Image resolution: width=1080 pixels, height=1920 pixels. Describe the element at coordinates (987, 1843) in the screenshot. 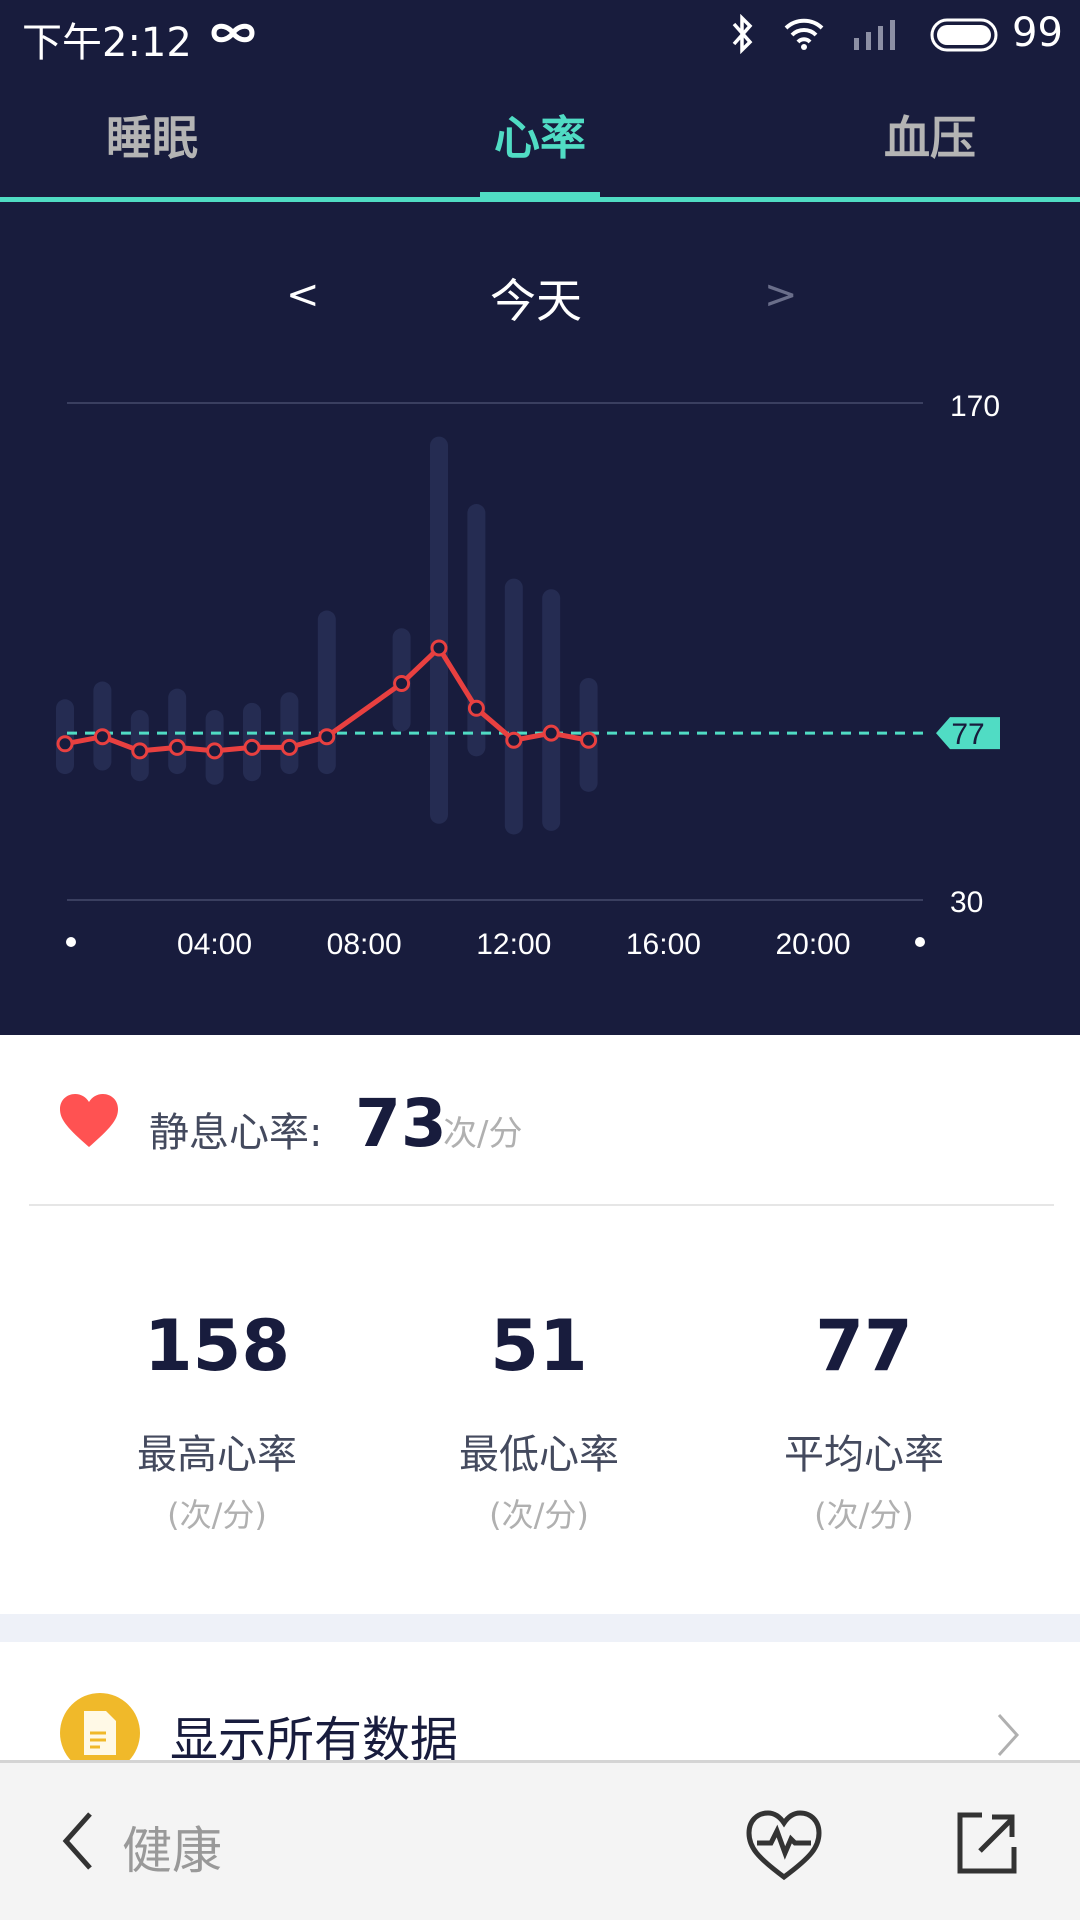

I see `share-icon` at that location.